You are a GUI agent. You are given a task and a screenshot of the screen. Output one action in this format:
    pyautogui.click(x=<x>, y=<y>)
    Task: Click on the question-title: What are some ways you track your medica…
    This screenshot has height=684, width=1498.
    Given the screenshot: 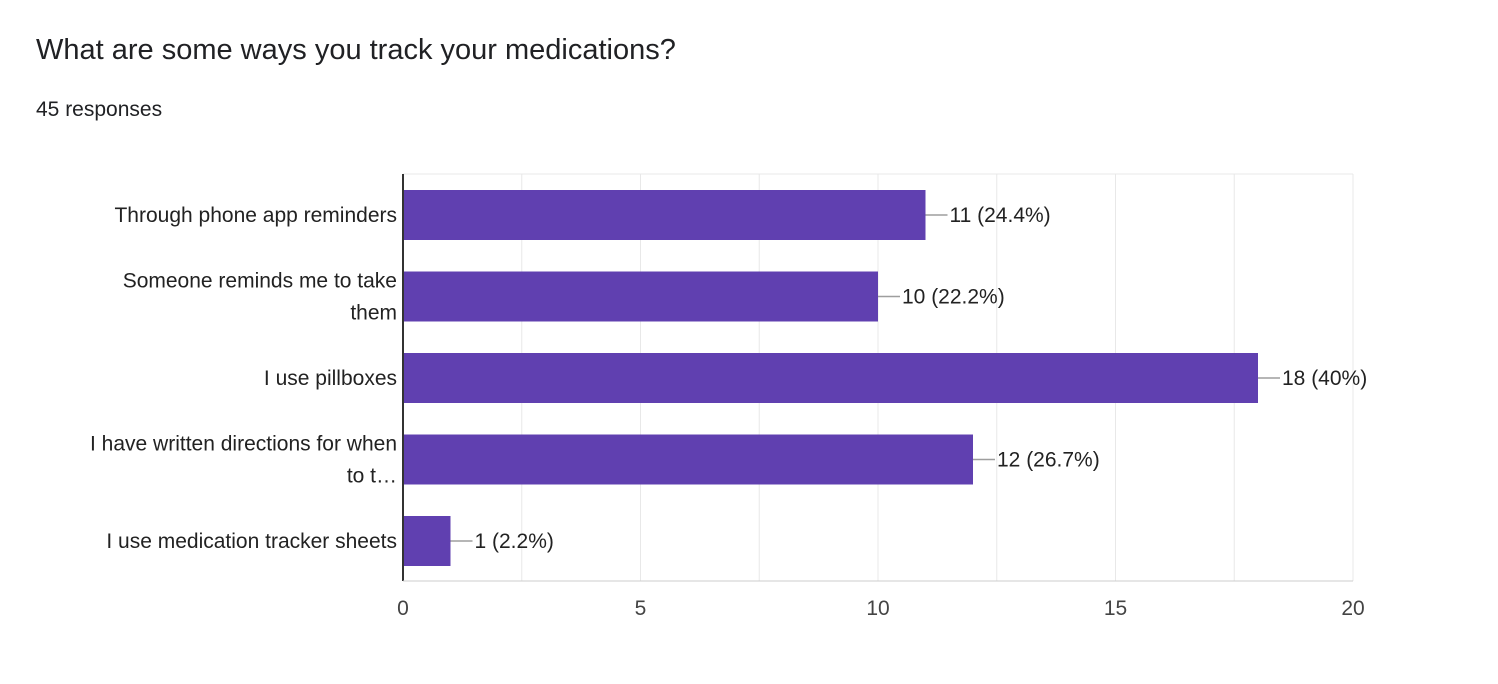 What is the action you would take?
    pyautogui.click(x=356, y=50)
    